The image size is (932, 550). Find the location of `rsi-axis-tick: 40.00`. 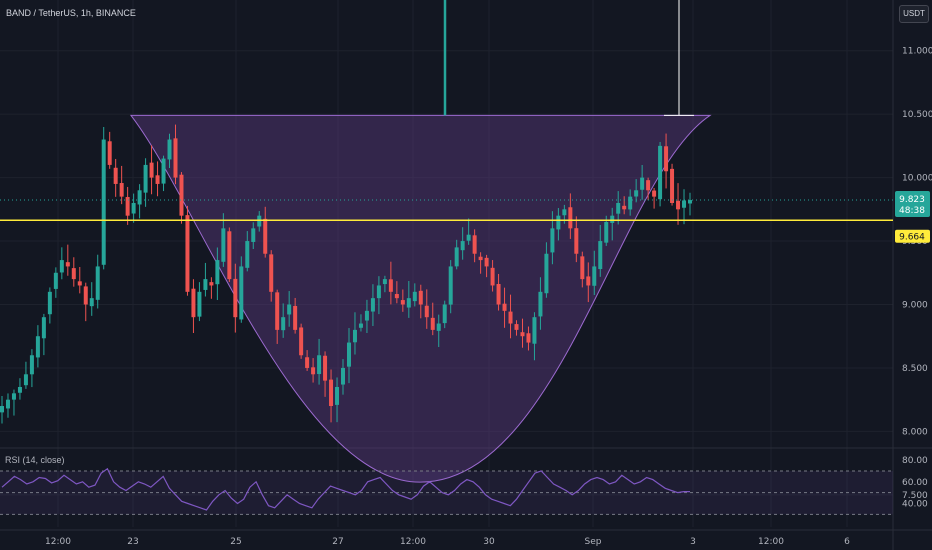

rsi-axis-tick: 40.00 is located at coordinates (915, 505).